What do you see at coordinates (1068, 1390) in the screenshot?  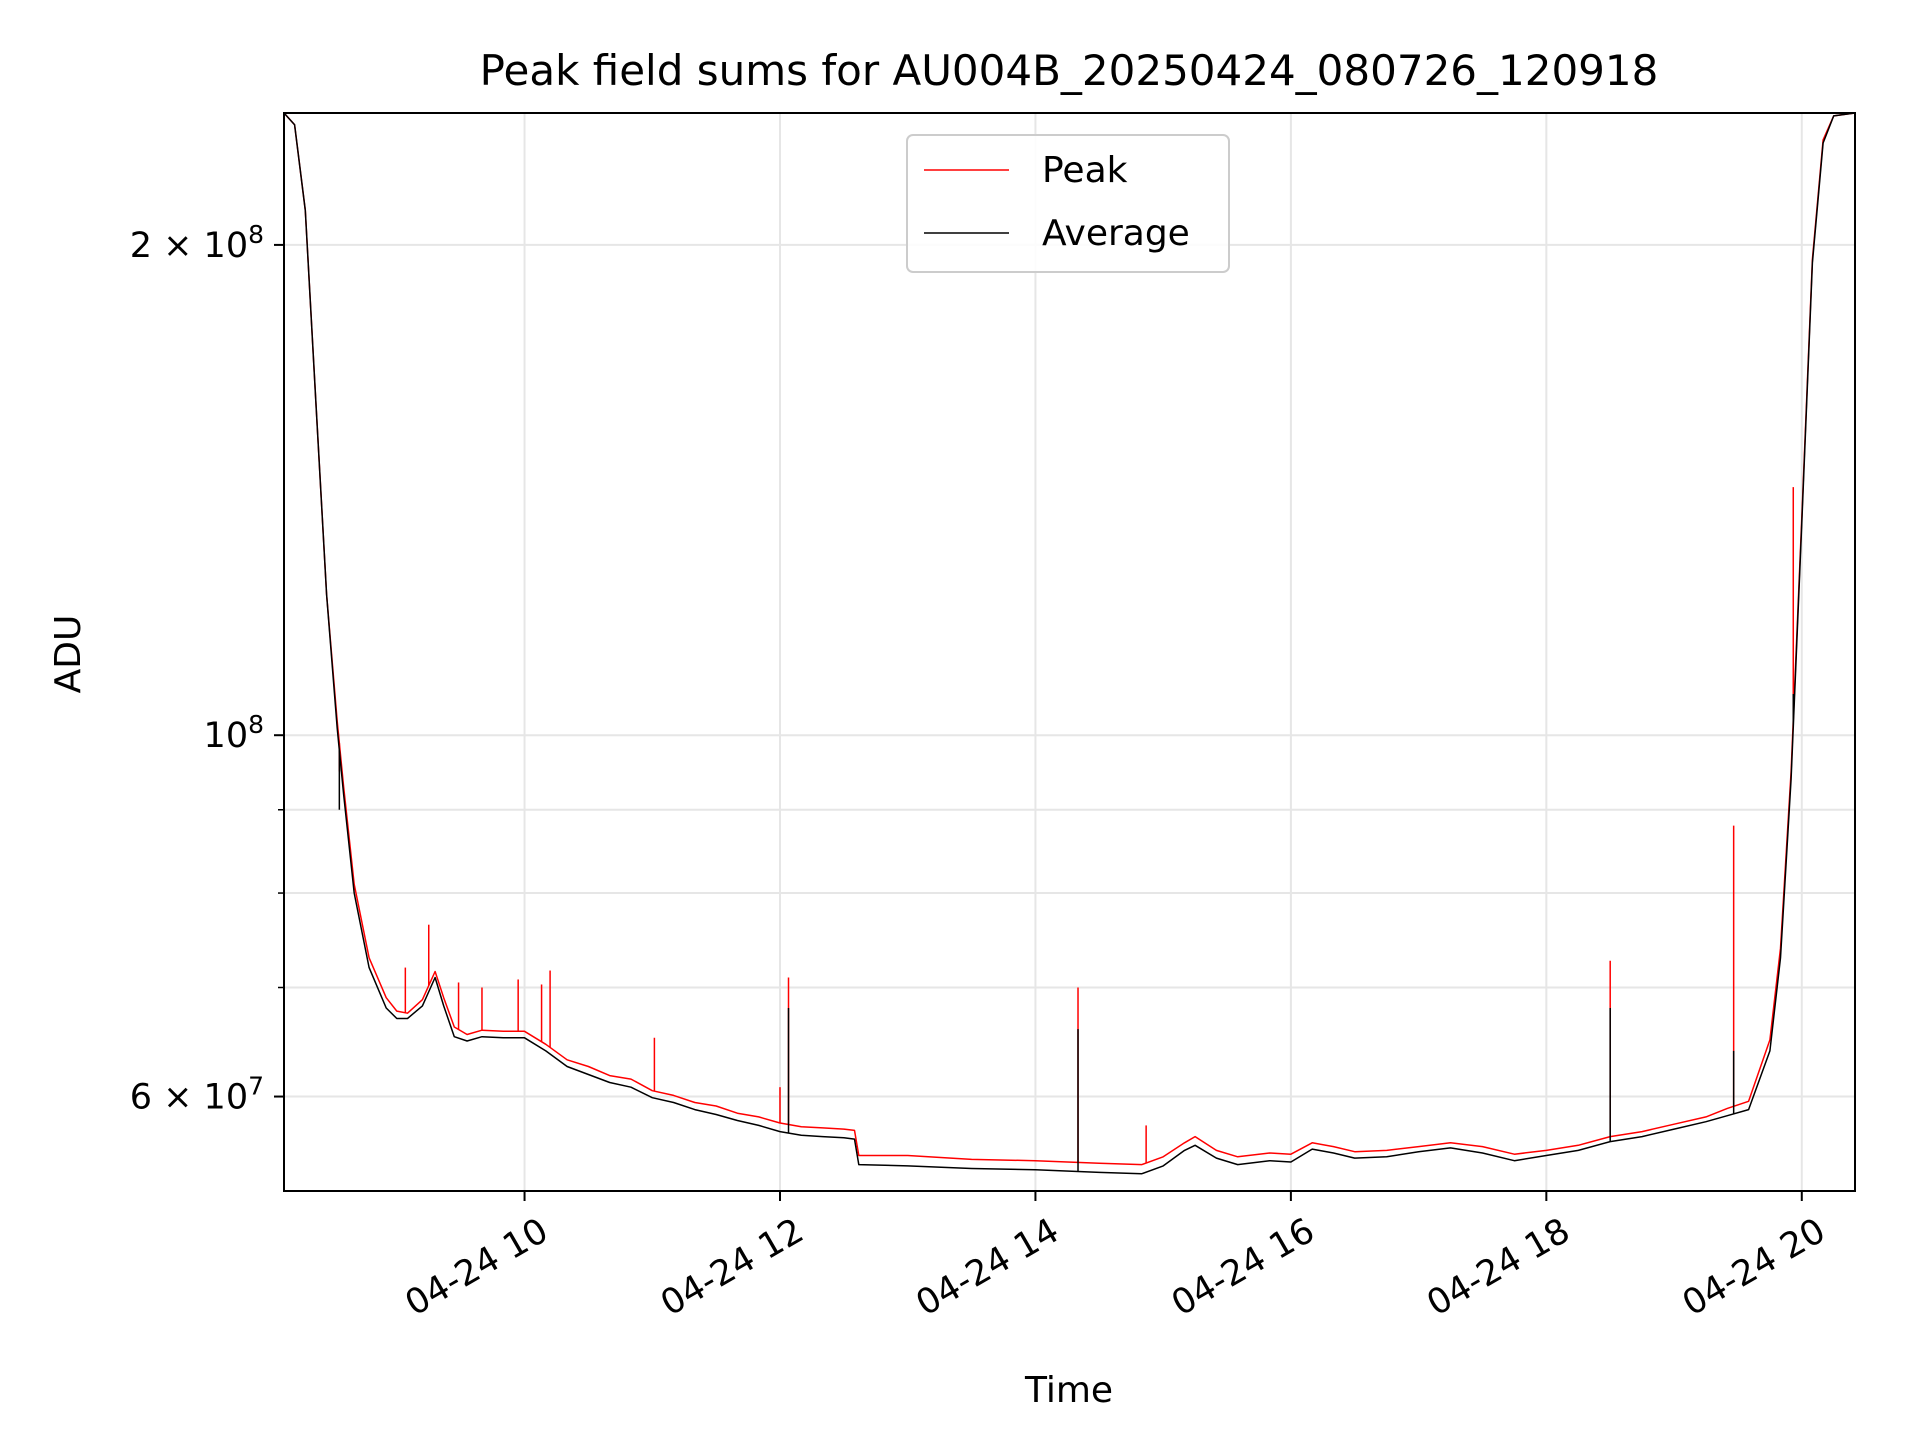 I see `x-axis-label: Time` at bounding box center [1068, 1390].